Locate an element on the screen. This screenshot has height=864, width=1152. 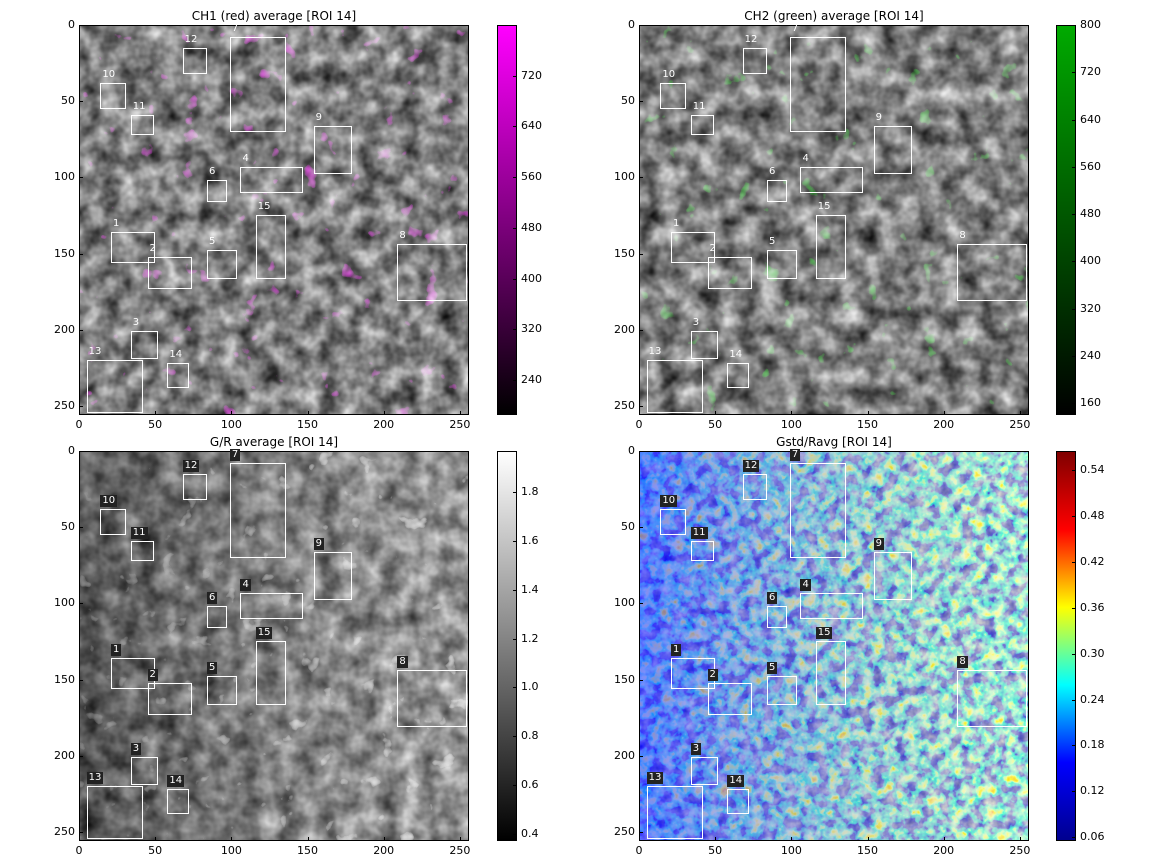
roi-label: 14 is located at coordinates (735, 781).